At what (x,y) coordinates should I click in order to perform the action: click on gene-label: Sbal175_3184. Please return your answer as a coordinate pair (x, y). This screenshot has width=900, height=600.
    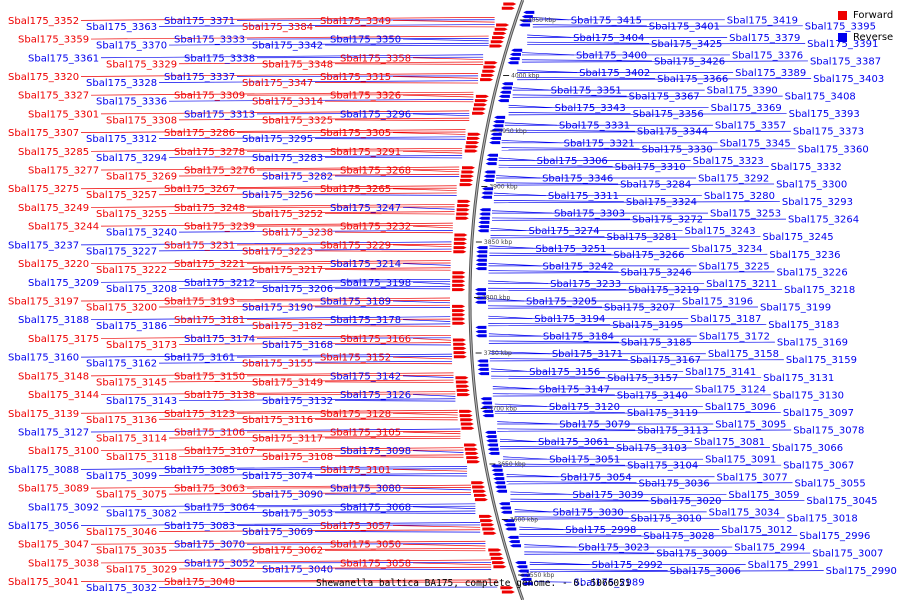
    Looking at the image, I should click on (578, 337).